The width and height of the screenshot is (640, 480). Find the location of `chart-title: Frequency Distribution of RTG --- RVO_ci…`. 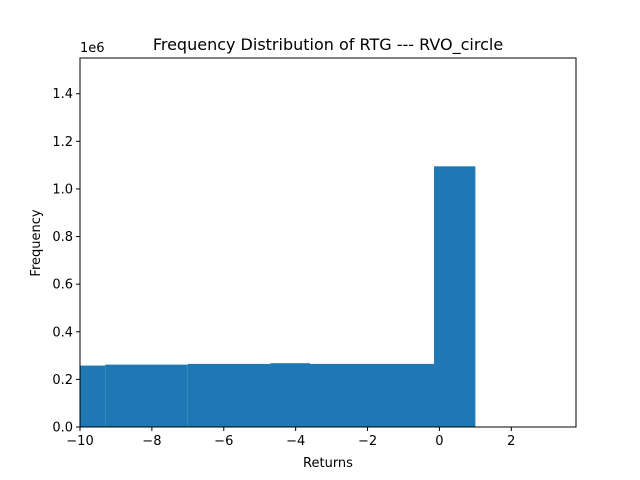

chart-title: Frequency Distribution of RTG --- RVO_ci… is located at coordinates (328, 45).